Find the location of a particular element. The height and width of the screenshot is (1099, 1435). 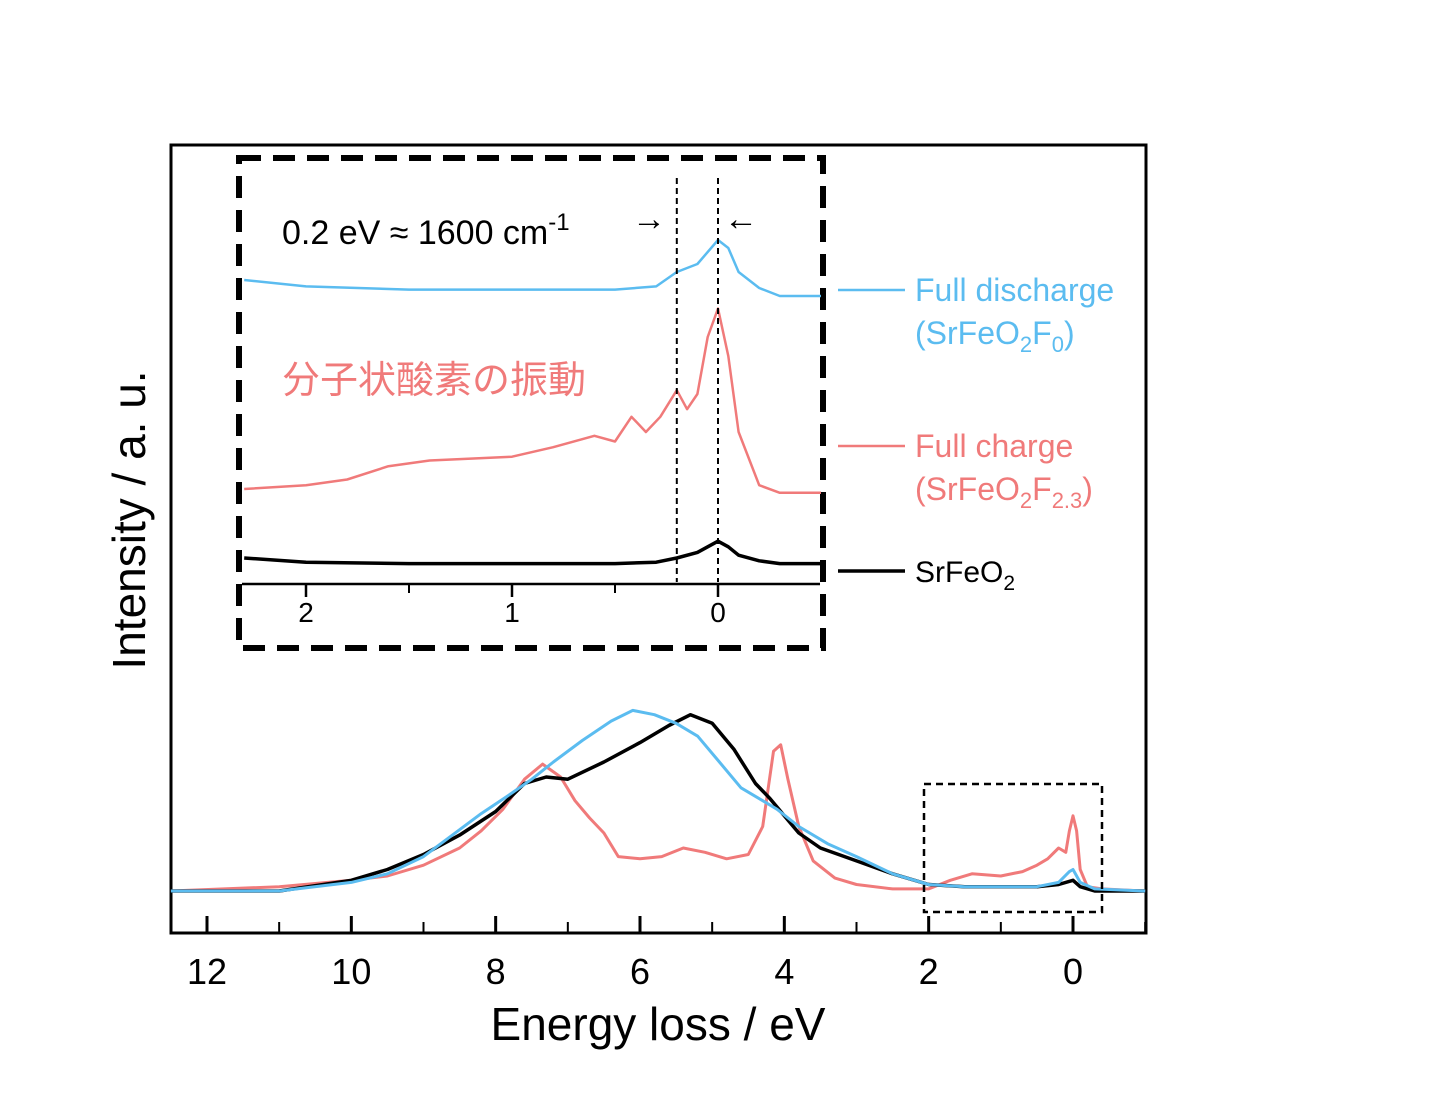

legend-label-charge: Full charge is located at coordinates (994, 446).